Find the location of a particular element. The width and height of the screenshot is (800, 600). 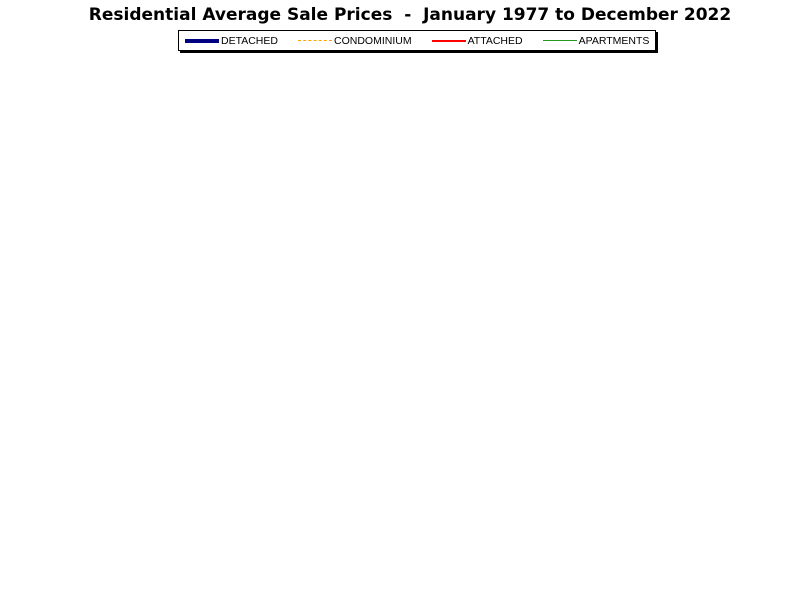

x-tick-label: 1997 is located at coordinates (356, 571).